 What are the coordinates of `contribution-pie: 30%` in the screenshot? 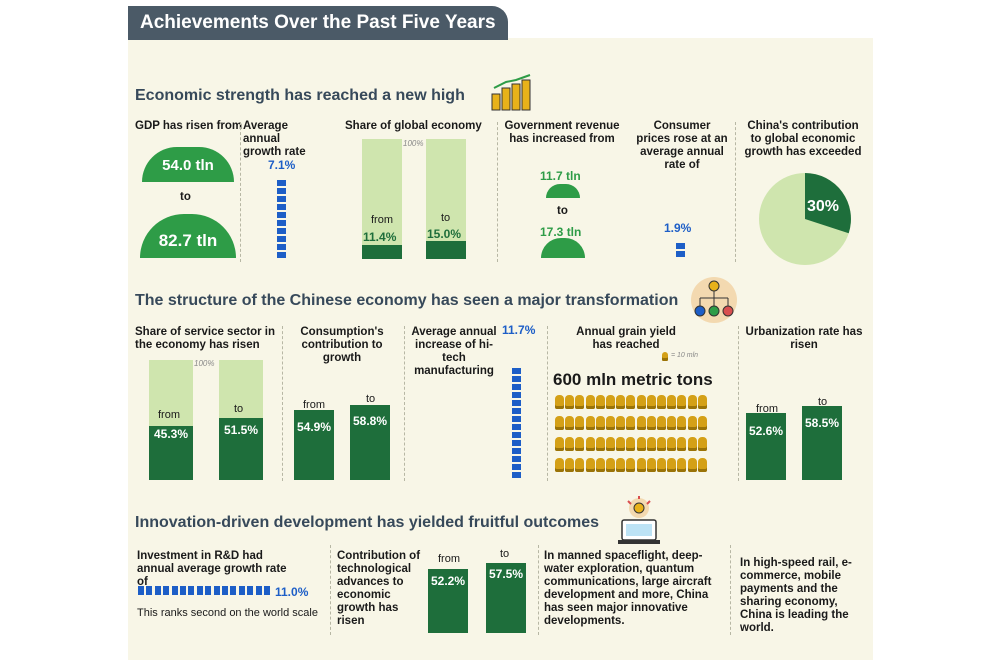 It's located at (805, 219).